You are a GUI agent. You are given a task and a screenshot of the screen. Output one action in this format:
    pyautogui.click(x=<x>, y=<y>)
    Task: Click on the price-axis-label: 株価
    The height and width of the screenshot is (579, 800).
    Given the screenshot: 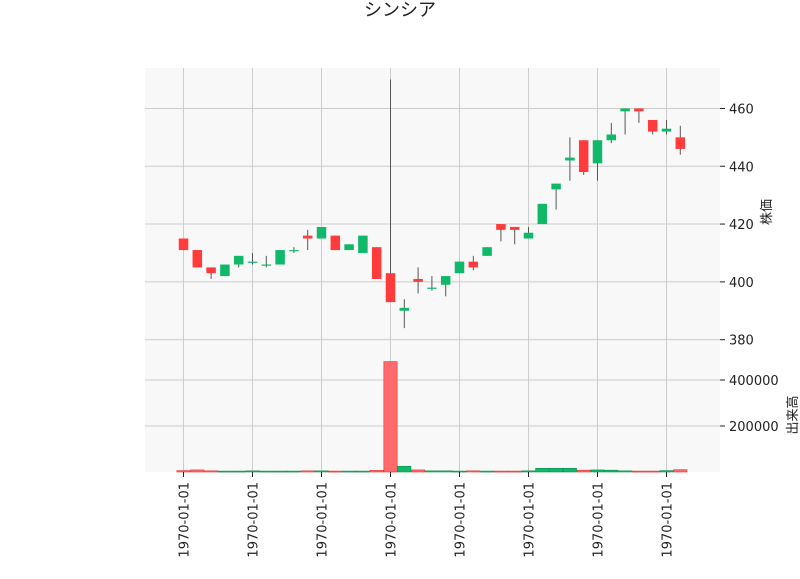 What is the action you would take?
    pyautogui.click(x=767, y=212)
    